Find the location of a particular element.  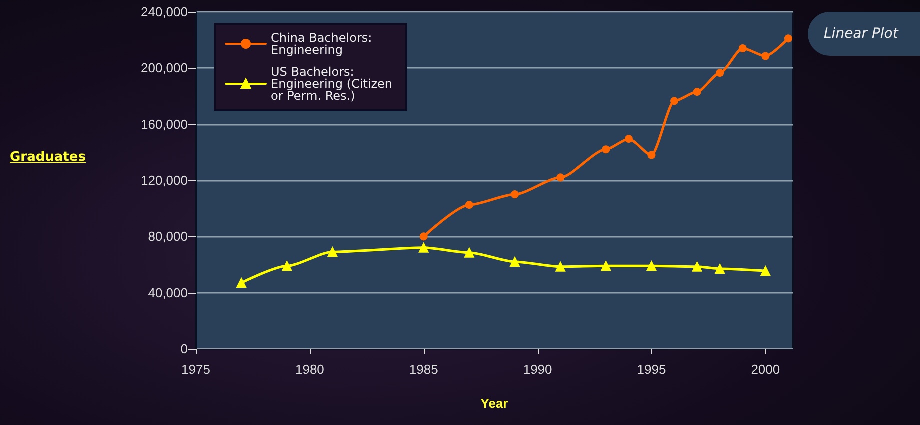

x-tick-label: 1980 is located at coordinates (309, 369).